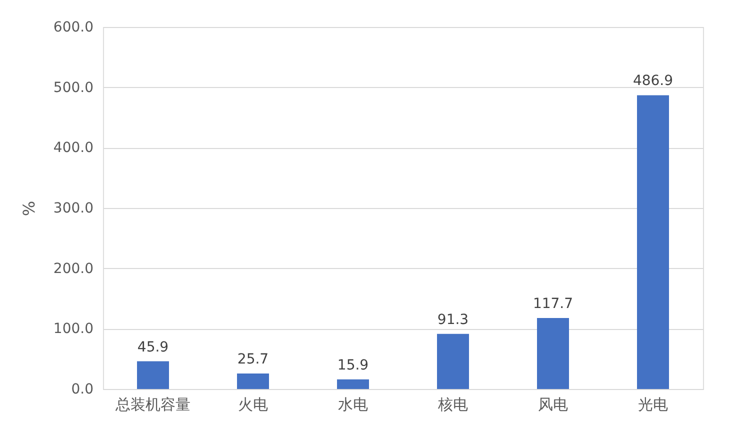 The height and width of the screenshot is (442, 752). Describe the element at coordinates (73, 28) in the screenshot. I see `y-tick-label: 600.0` at that location.